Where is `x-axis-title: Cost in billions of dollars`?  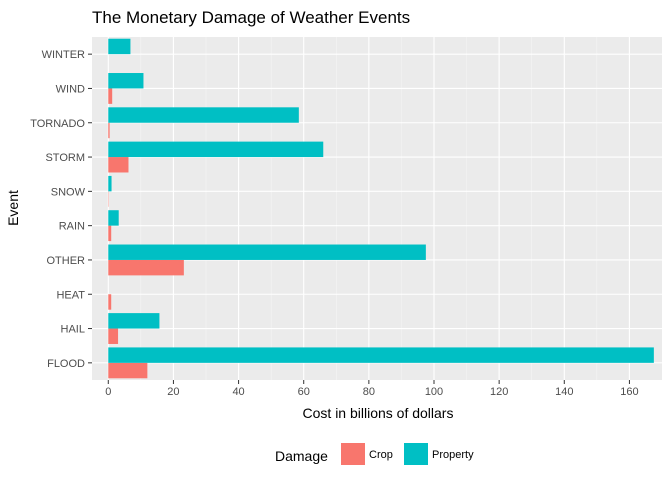
x-axis-title: Cost in billions of dollars is located at coordinates (378, 413).